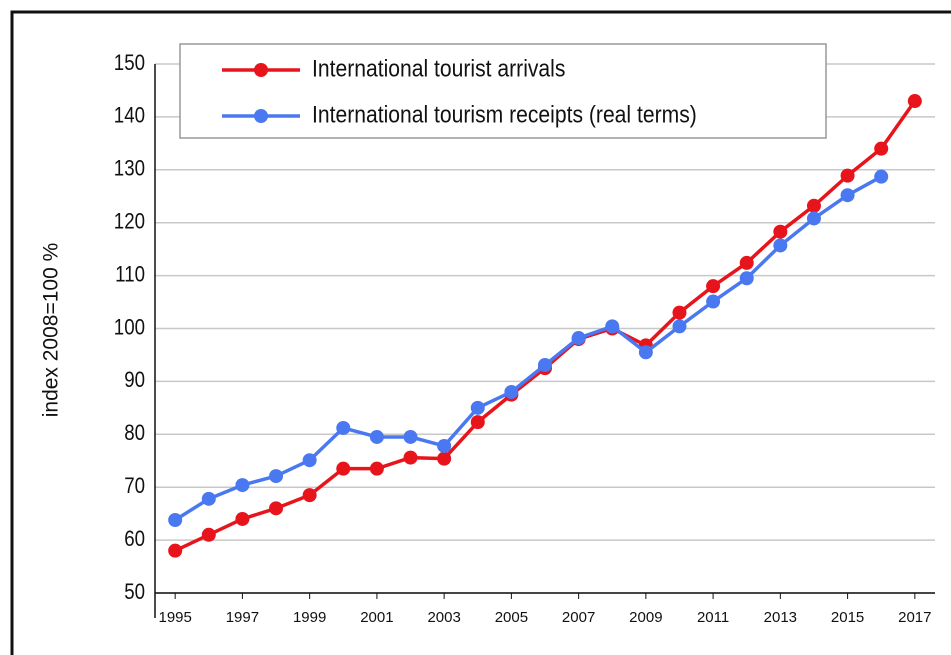 The width and height of the screenshot is (951, 655). I want to click on y-tick-label: 120, so click(129, 222).